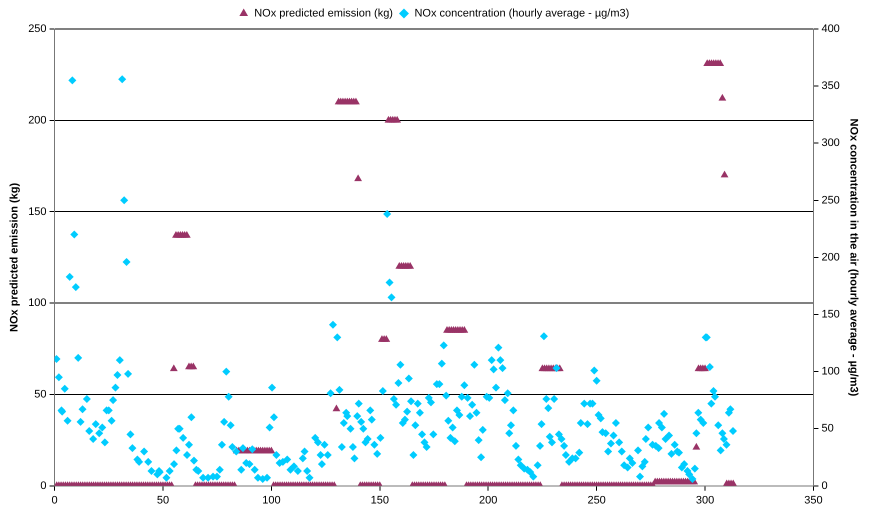 This screenshot has width=872, height=514. Describe the element at coordinates (163, 500) in the screenshot. I see `x-tick-label: 50` at that location.